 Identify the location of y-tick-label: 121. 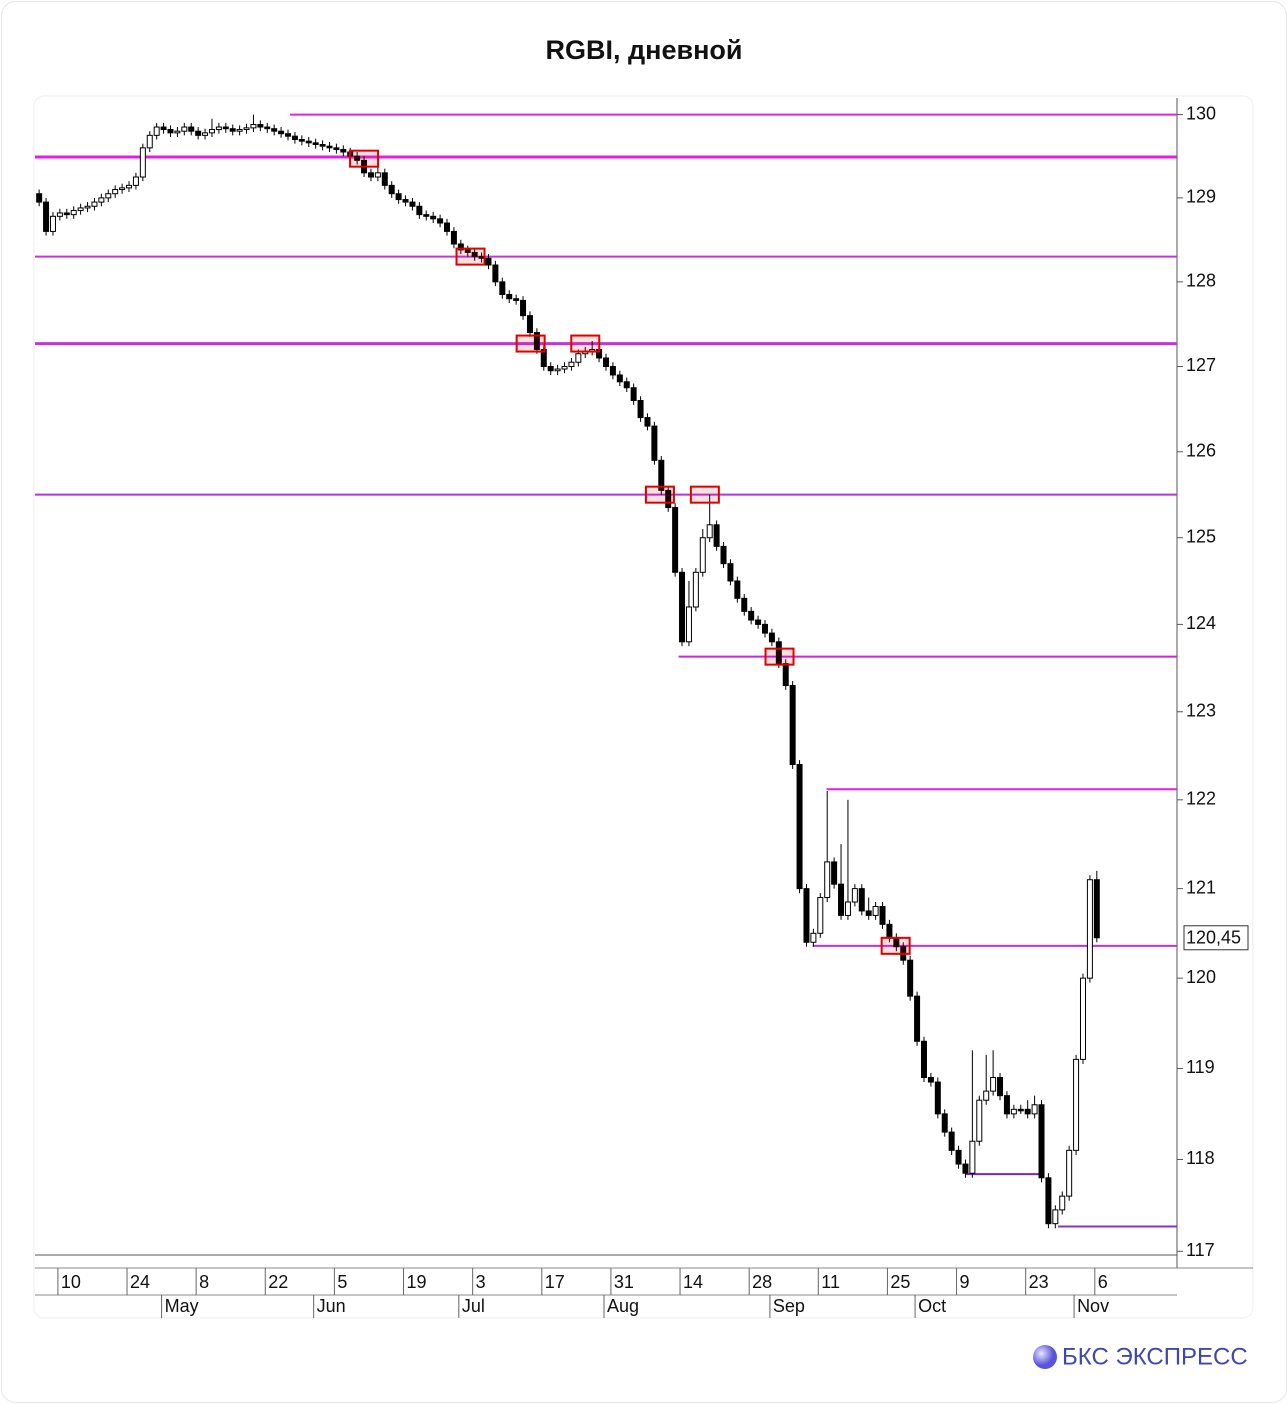
(1201, 887).